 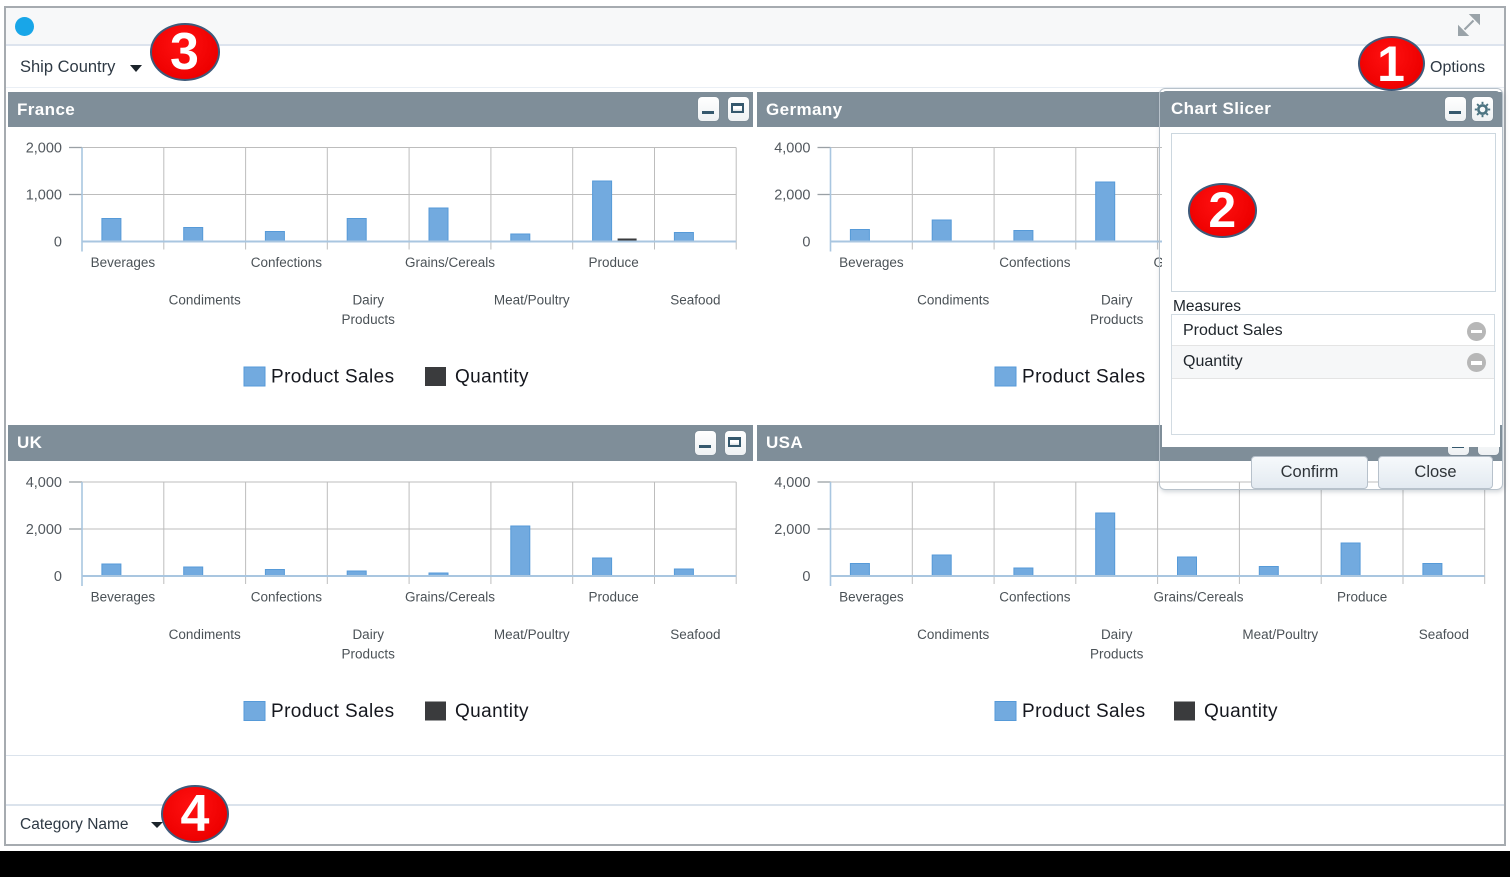 I want to click on svg-text: 1,000, so click(x=44, y=195).